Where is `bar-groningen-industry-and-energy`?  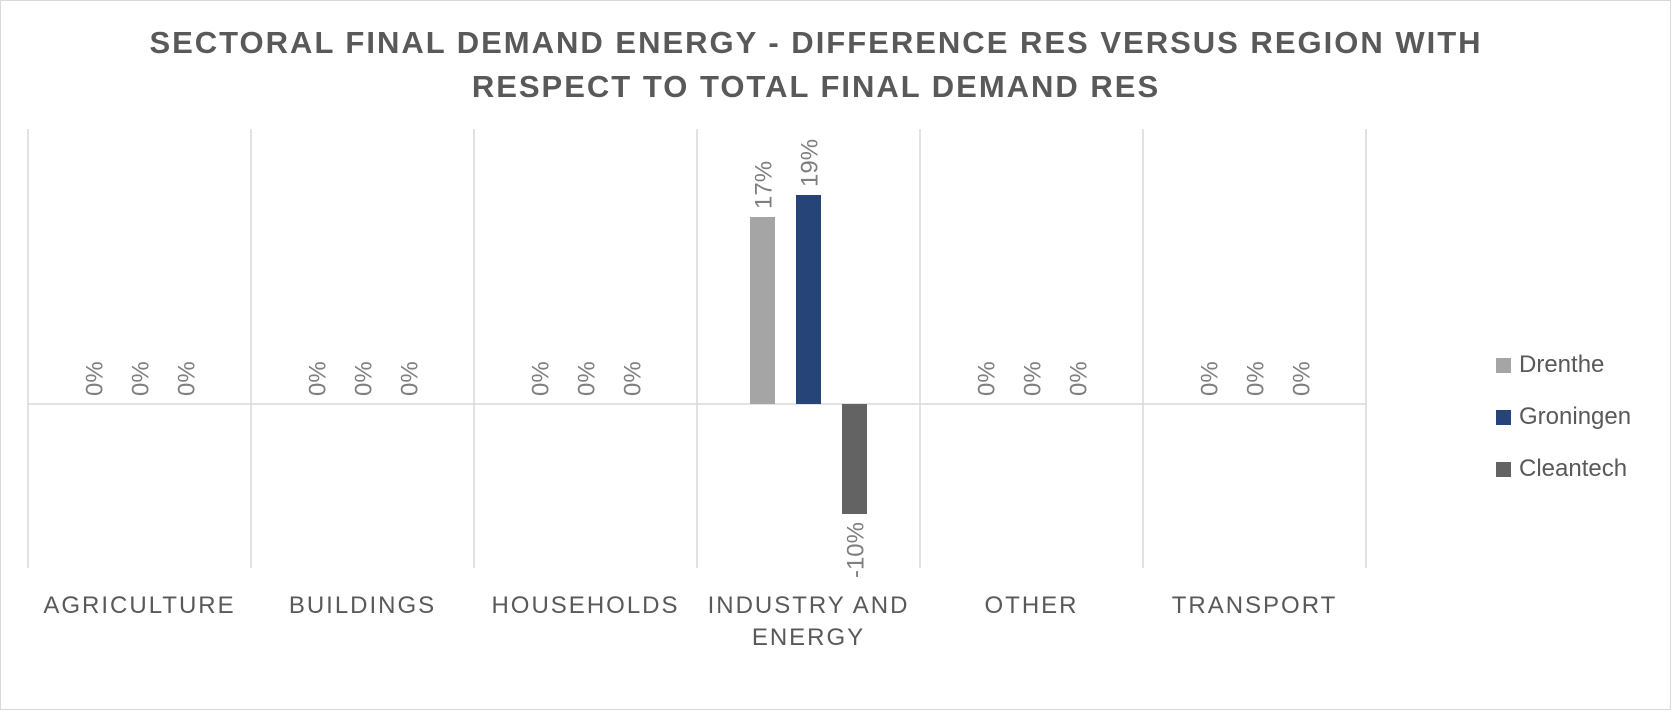
bar-groningen-industry-and-energy is located at coordinates (808, 299).